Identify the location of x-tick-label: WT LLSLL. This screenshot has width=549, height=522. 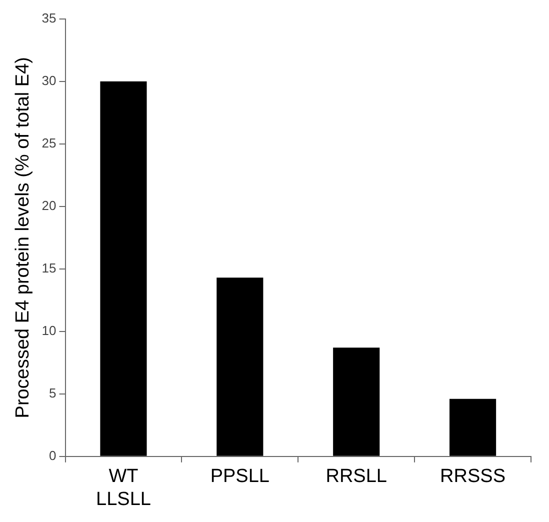
(123, 488).